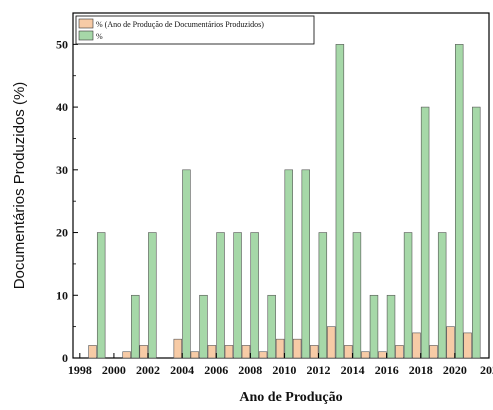 The image size is (493, 410). Describe the element at coordinates (284, 370) in the screenshot. I see `x-tick-label: 2010` at that location.